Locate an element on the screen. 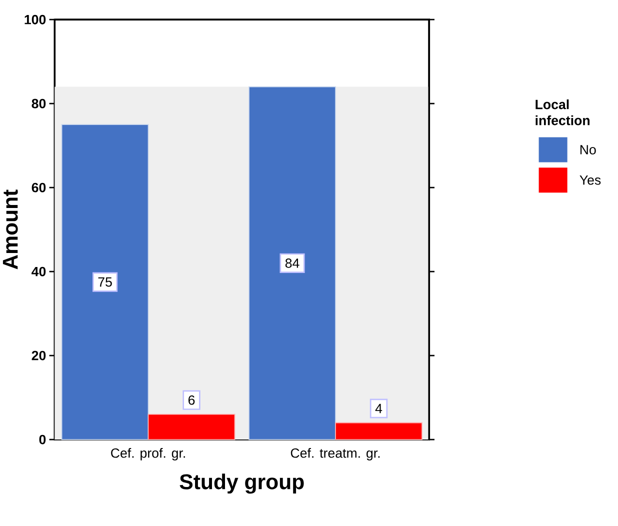  data-label: 75 is located at coordinates (105, 282).